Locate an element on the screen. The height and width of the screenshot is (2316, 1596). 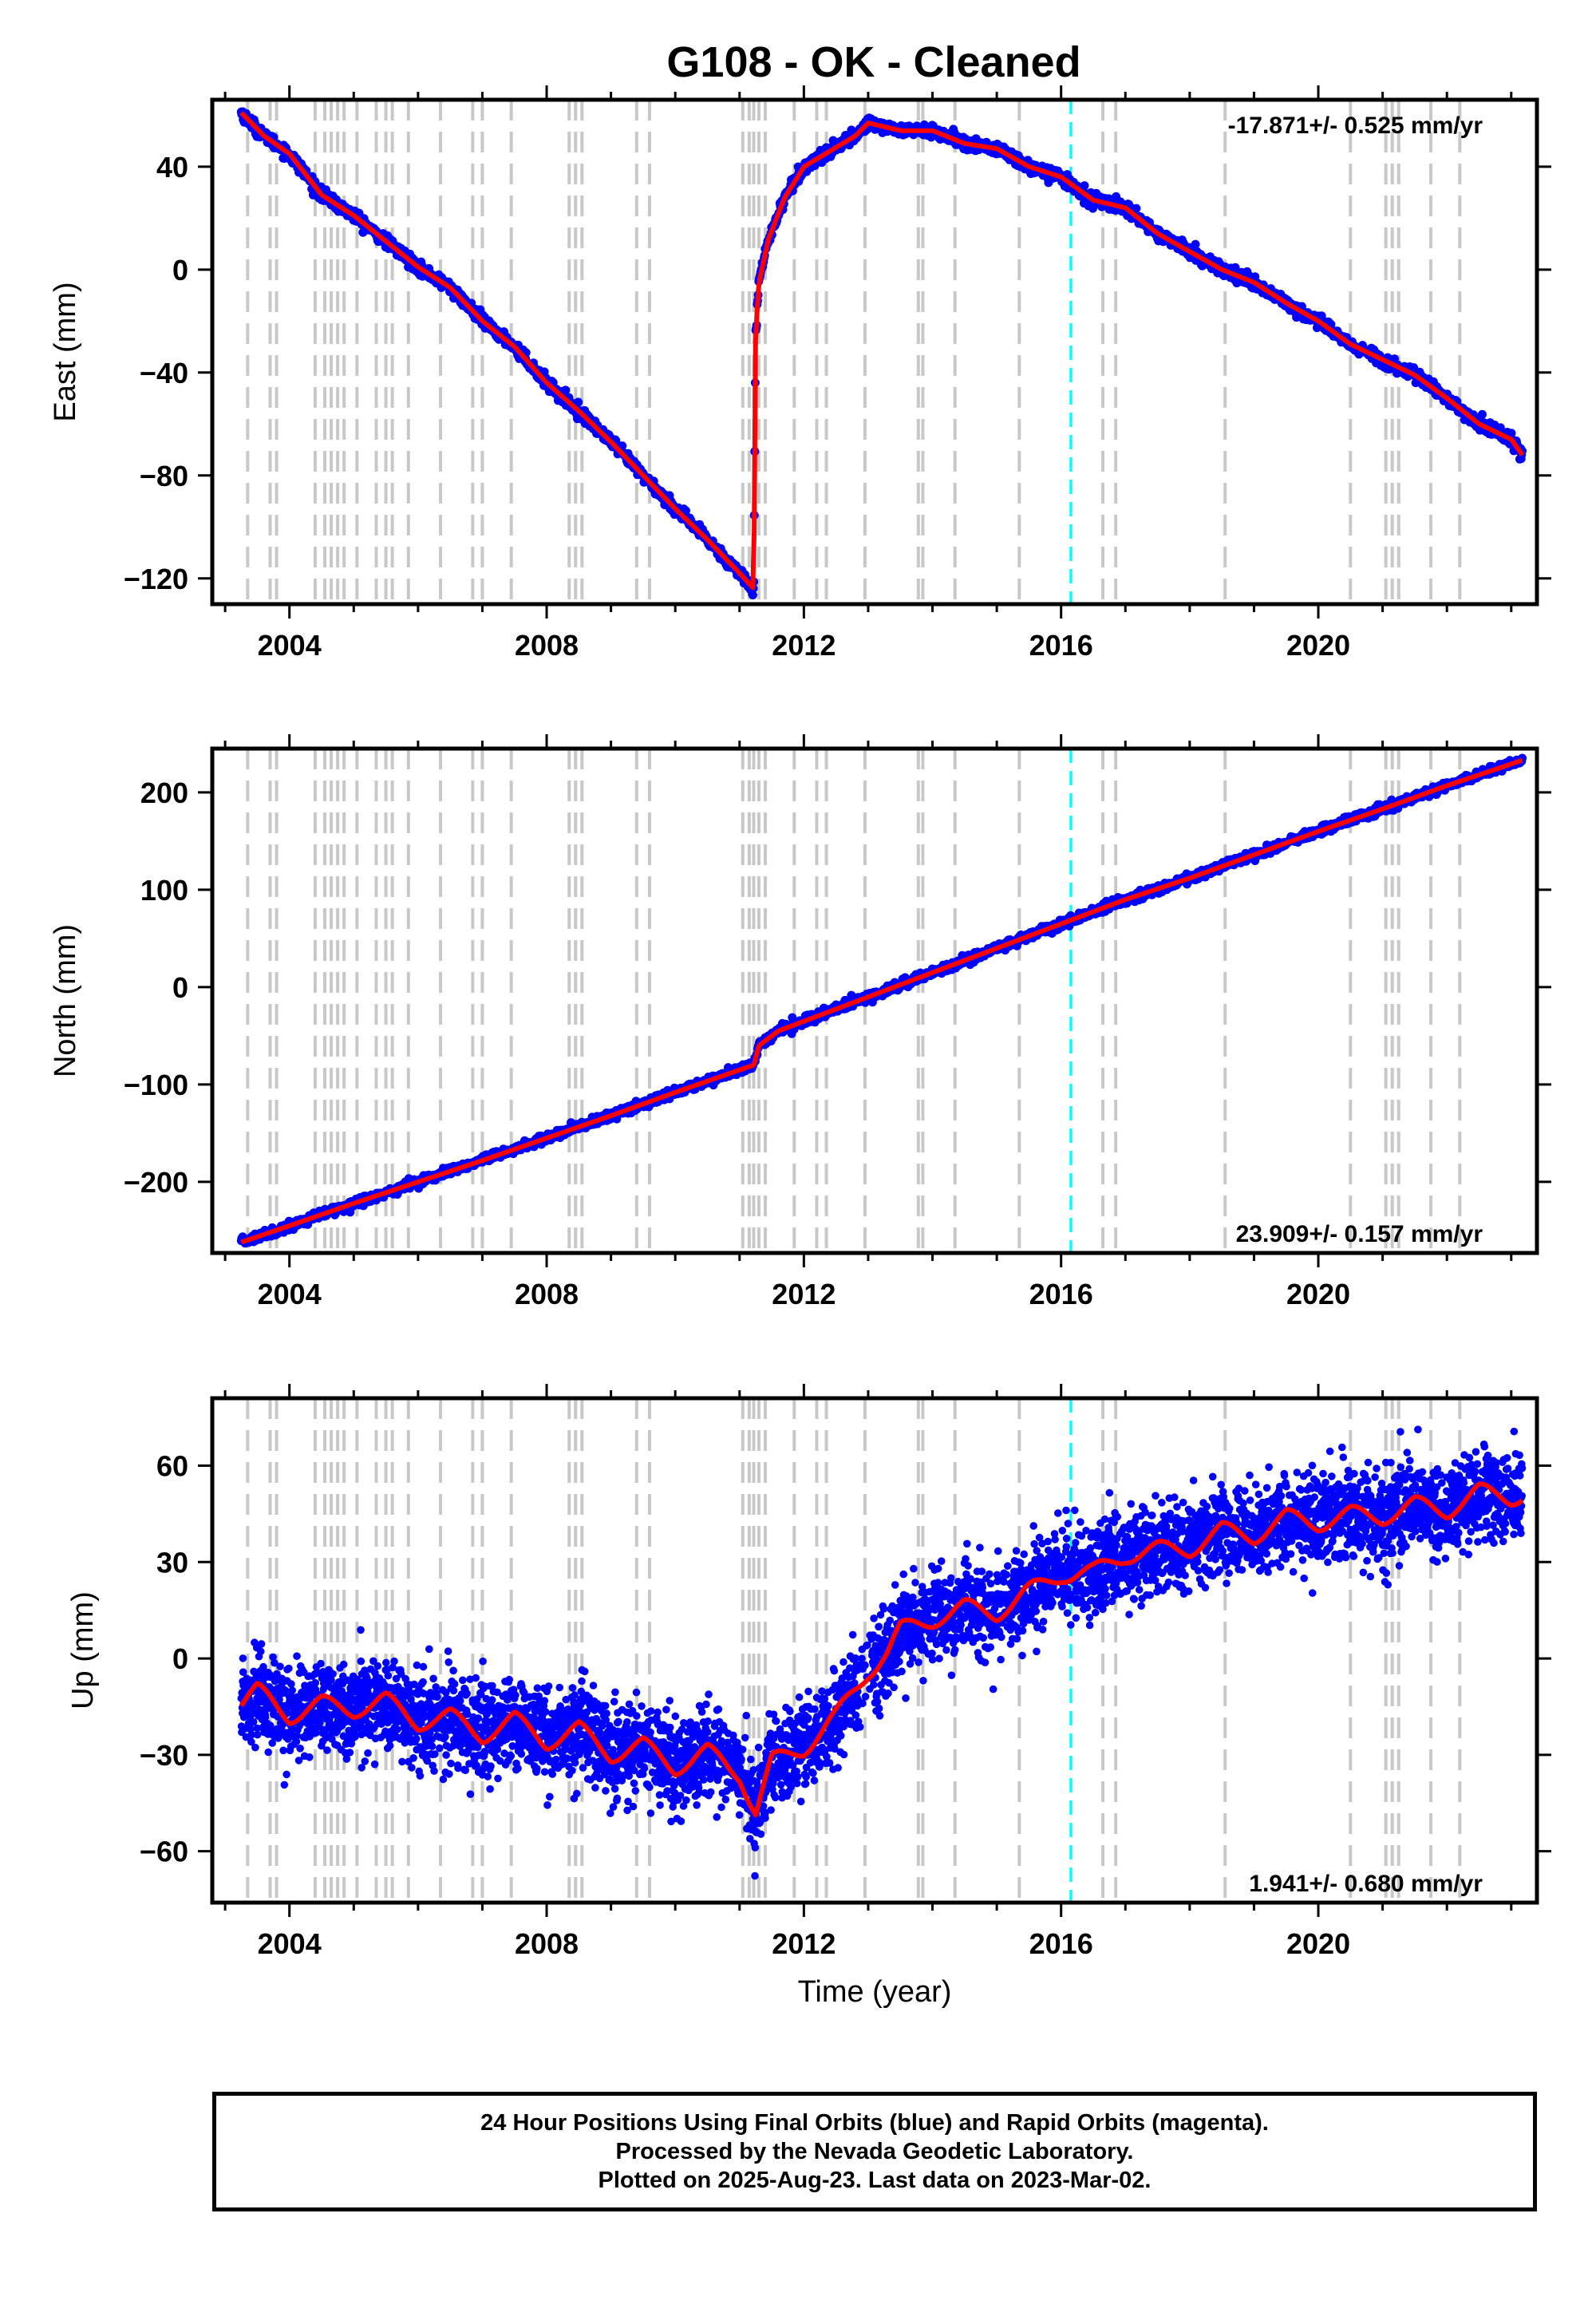
y-tick-label: −80 is located at coordinates (164, 476).